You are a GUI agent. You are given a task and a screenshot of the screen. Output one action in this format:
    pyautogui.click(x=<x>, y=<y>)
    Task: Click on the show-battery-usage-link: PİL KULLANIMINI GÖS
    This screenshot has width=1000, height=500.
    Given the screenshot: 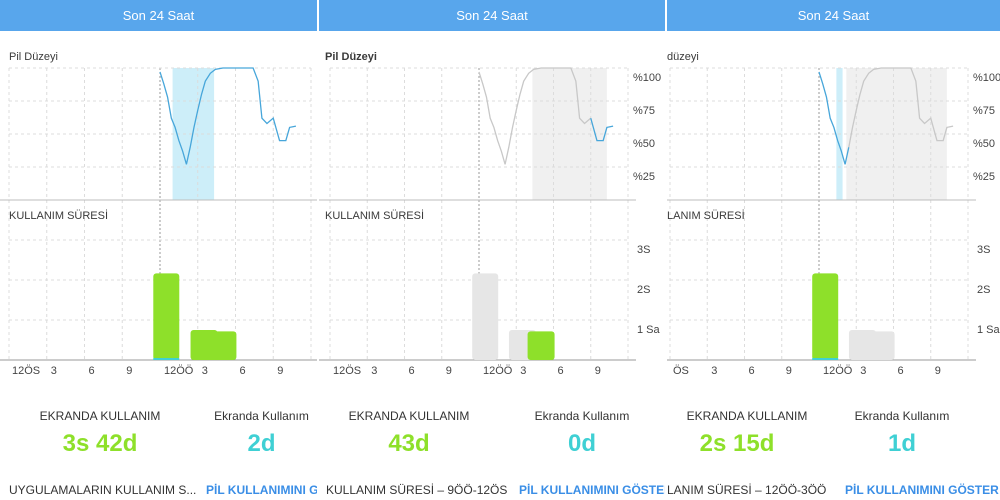 What is the action you would take?
    pyautogui.click(x=261, y=490)
    